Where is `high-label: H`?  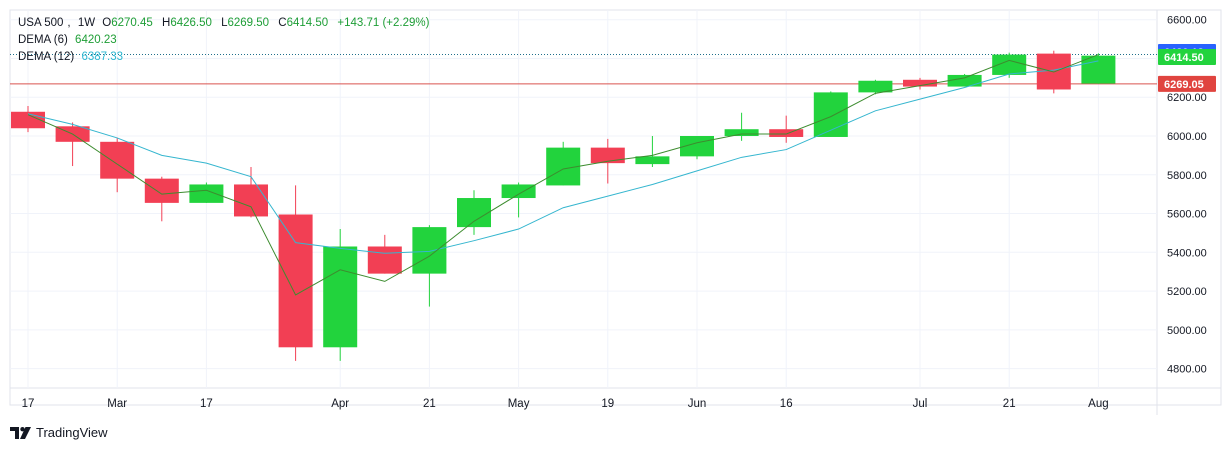
high-label: H is located at coordinates (166, 23).